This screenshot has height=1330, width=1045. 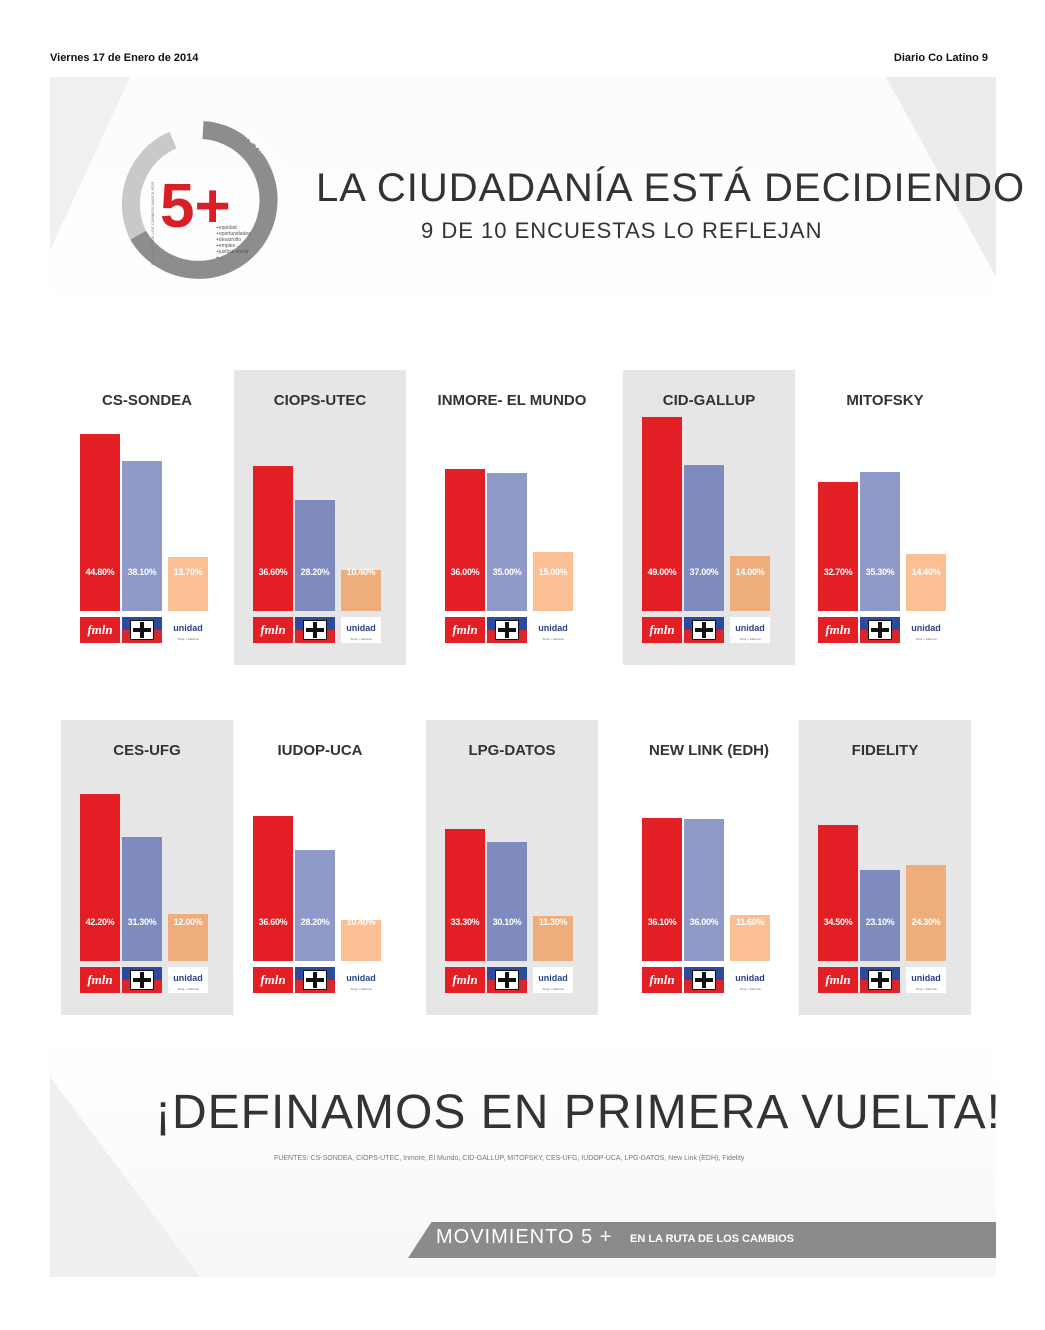 I want to click on logo-ring, so click(x=204, y=200).